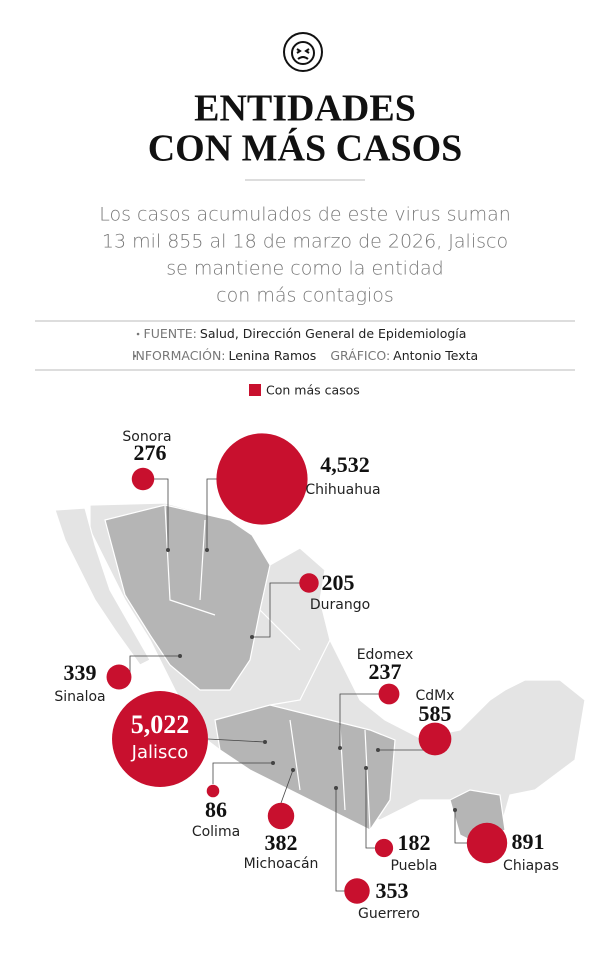  Describe the element at coordinates (345, 464) in the screenshot. I see `value-label: 4,532` at that location.